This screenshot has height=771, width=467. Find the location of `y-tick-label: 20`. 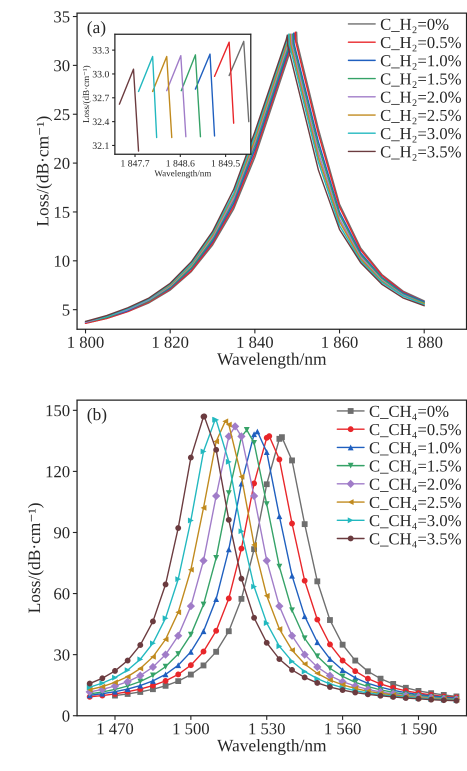

y-tick-label: 20 is located at coordinates (62, 164).